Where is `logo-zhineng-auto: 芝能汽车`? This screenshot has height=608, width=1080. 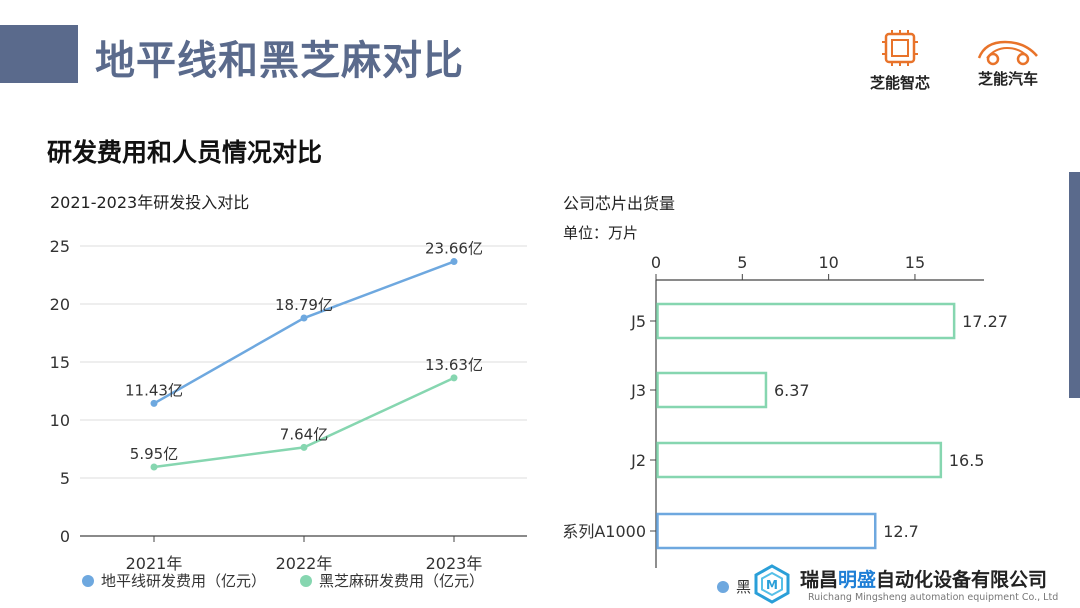 logo-zhineng-auto: 芝能汽车 is located at coordinates (1008, 62).